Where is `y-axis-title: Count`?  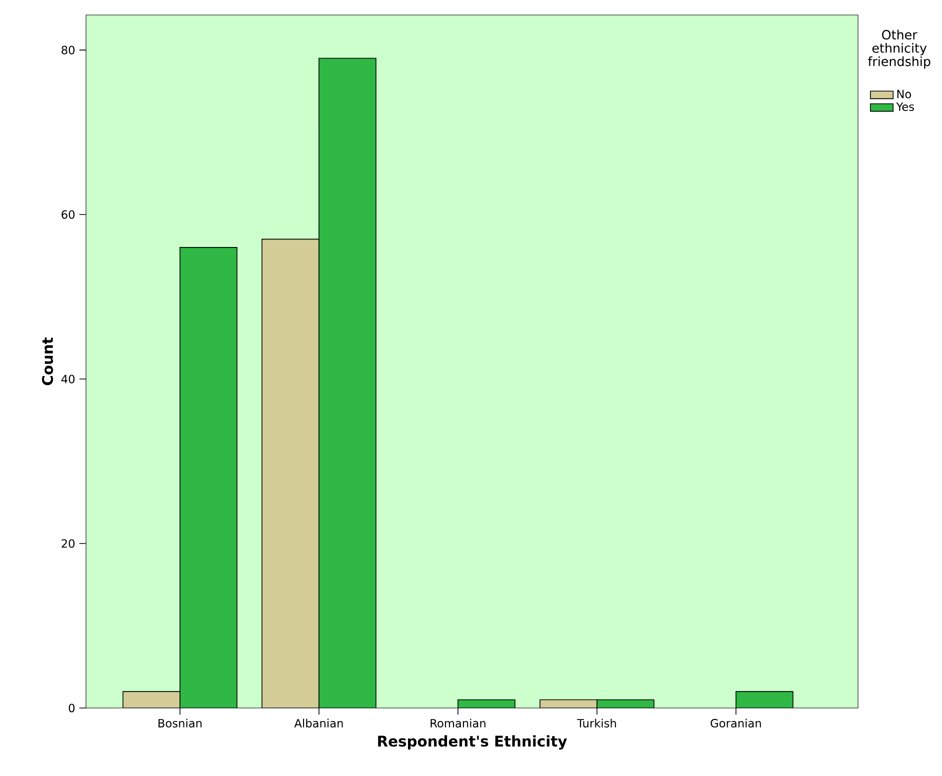
y-axis-title: Count is located at coordinates (48, 361).